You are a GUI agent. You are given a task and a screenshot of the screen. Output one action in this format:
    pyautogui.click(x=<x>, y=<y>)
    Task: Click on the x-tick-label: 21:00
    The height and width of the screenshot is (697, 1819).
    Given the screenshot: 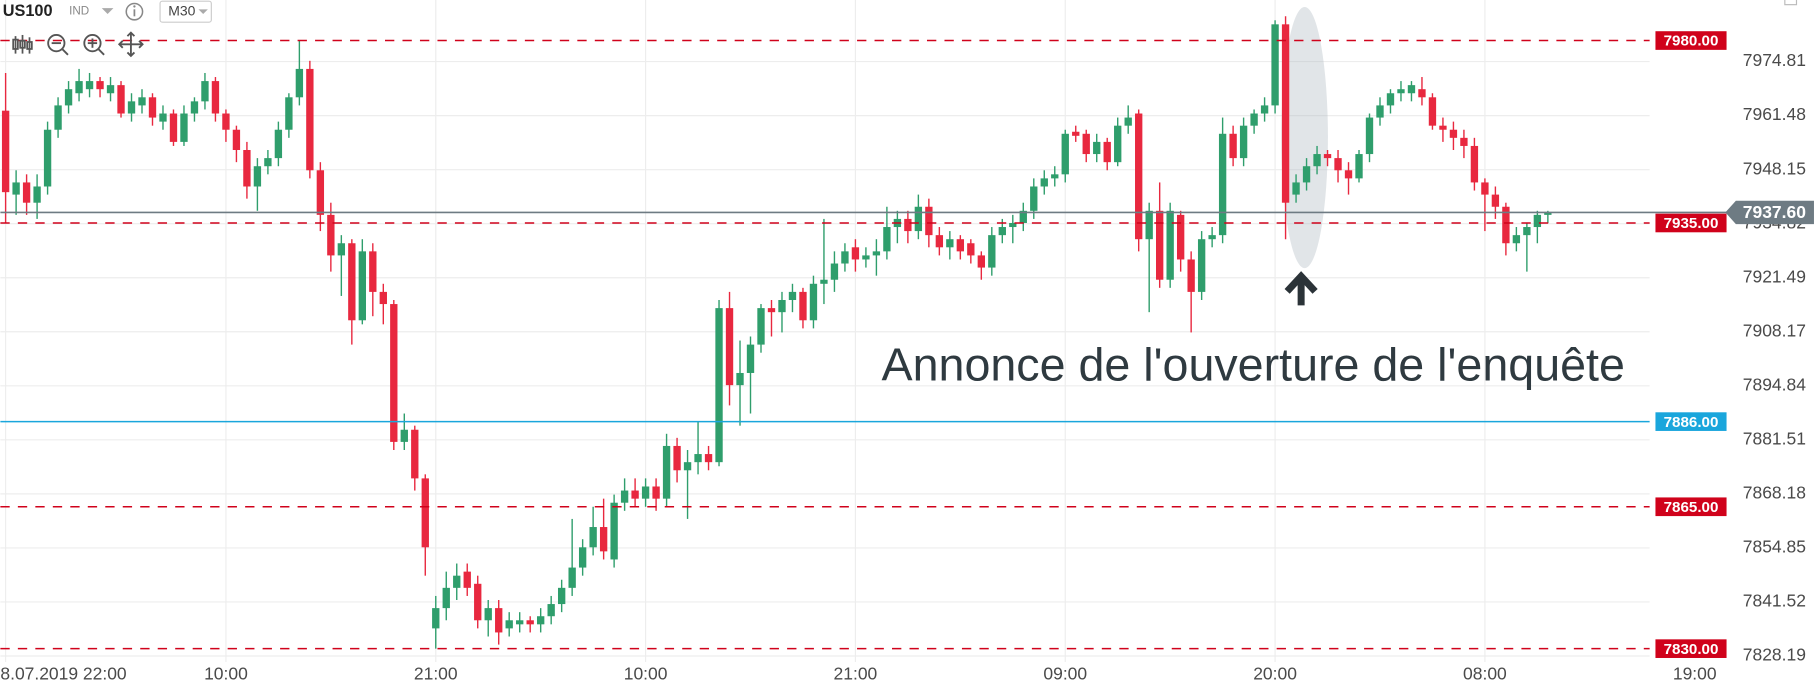 What is the action you would take?
    pyautogui.click(x=856, y=673)
    